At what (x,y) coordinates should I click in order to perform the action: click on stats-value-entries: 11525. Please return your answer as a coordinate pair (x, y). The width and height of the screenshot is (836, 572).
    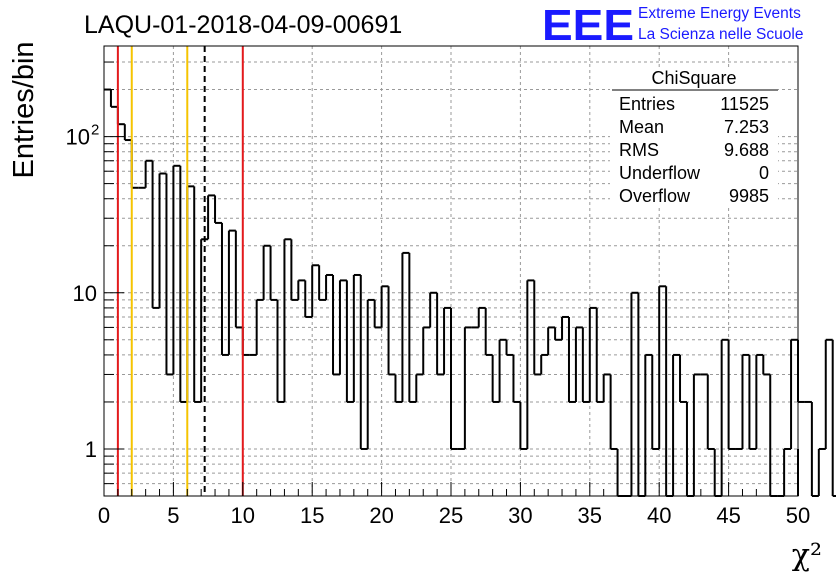
    Looking at the image, I should click on (744, 104).